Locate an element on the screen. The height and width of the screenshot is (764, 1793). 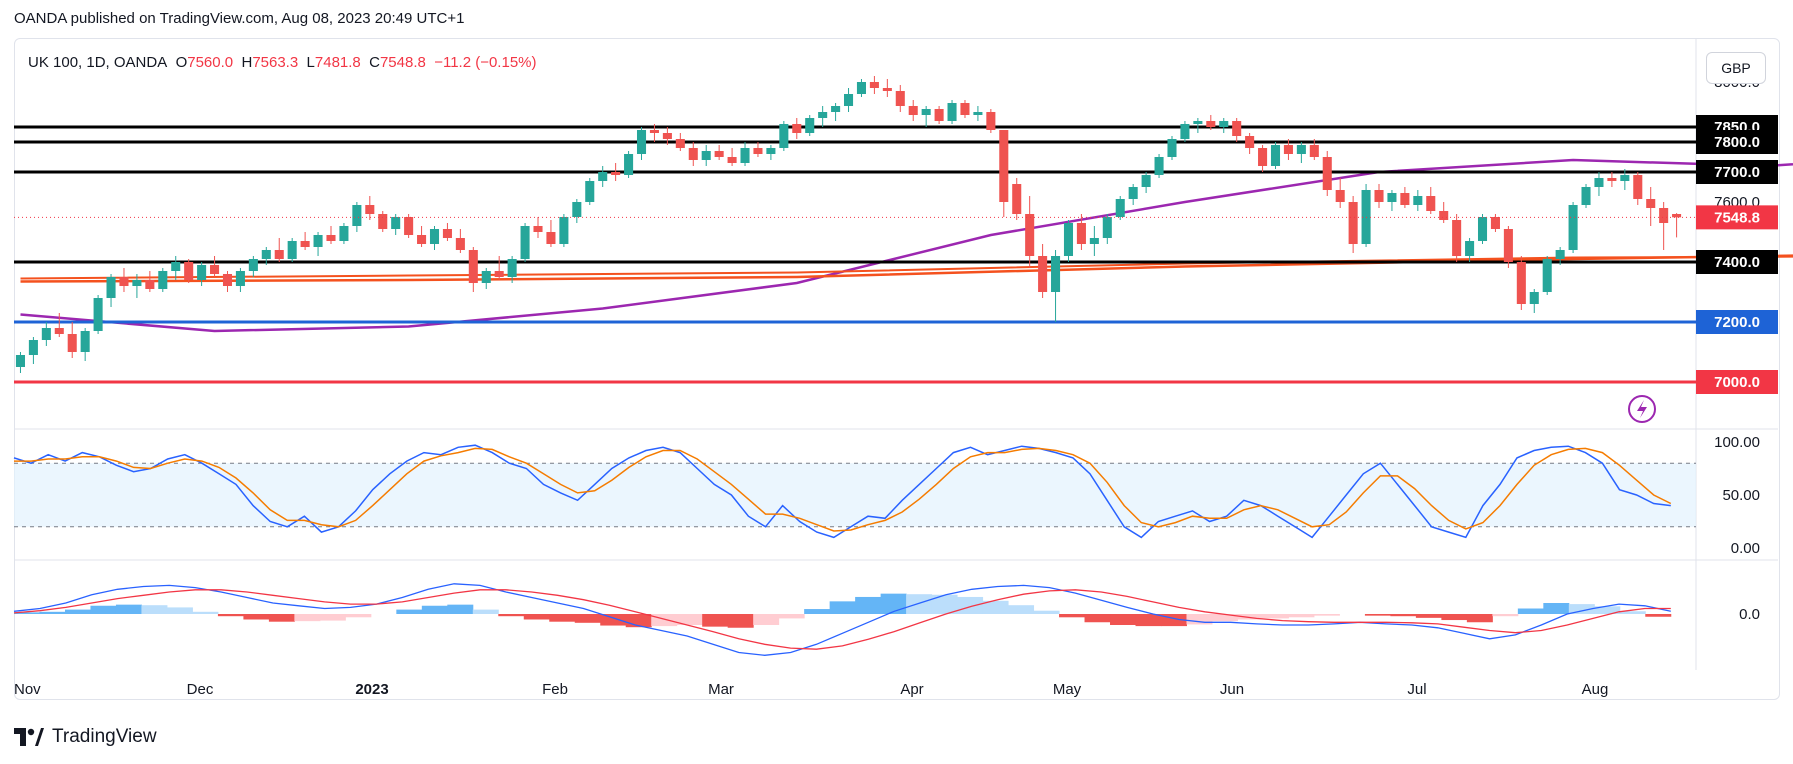
stochastic-d-line is located at coordinates (843, 489).